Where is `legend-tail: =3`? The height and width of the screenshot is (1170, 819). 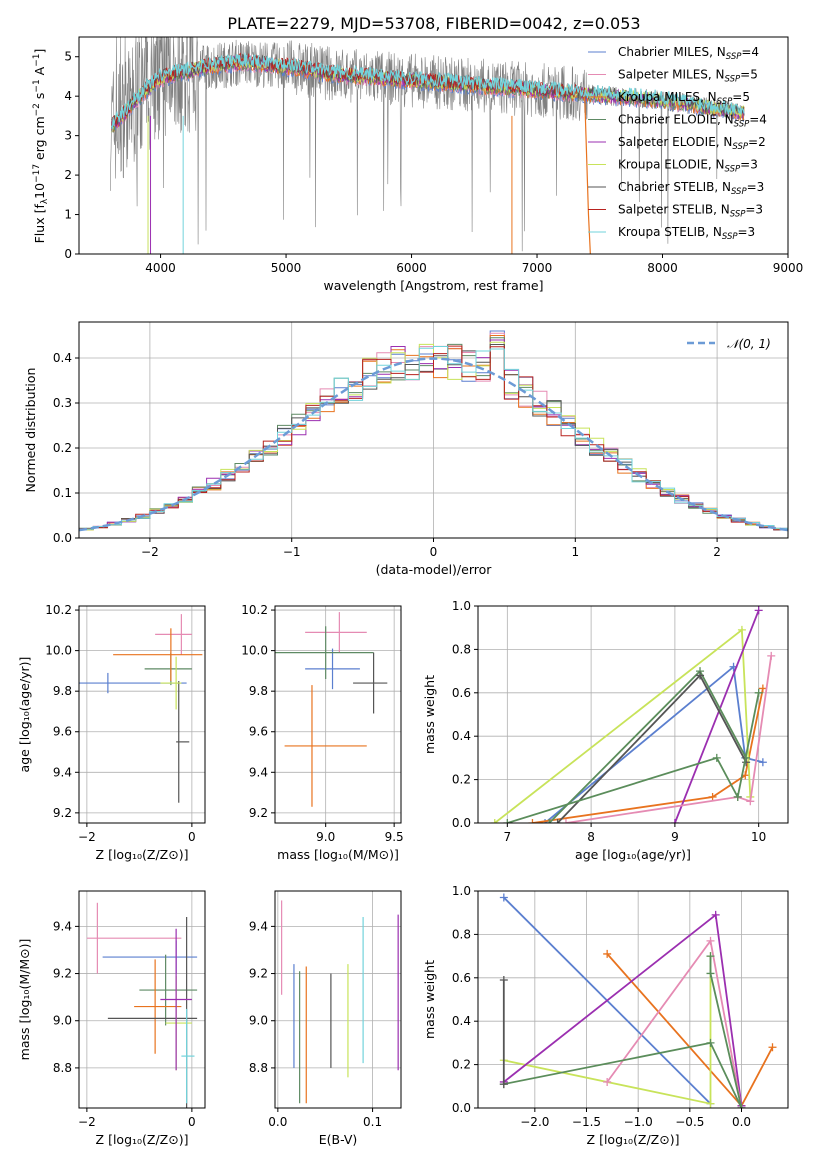
legend-tail: =3 is located at coordinates (747, 232).